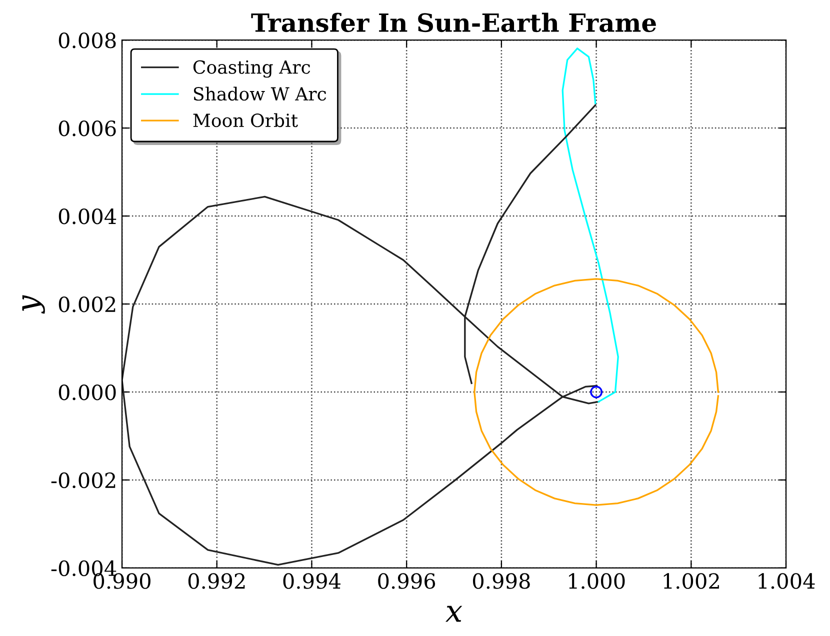  What do you see at coordinates (786, 581) in the screenshot?
I see `x-tick-label: 1.004` at bounding box center [786, 581].